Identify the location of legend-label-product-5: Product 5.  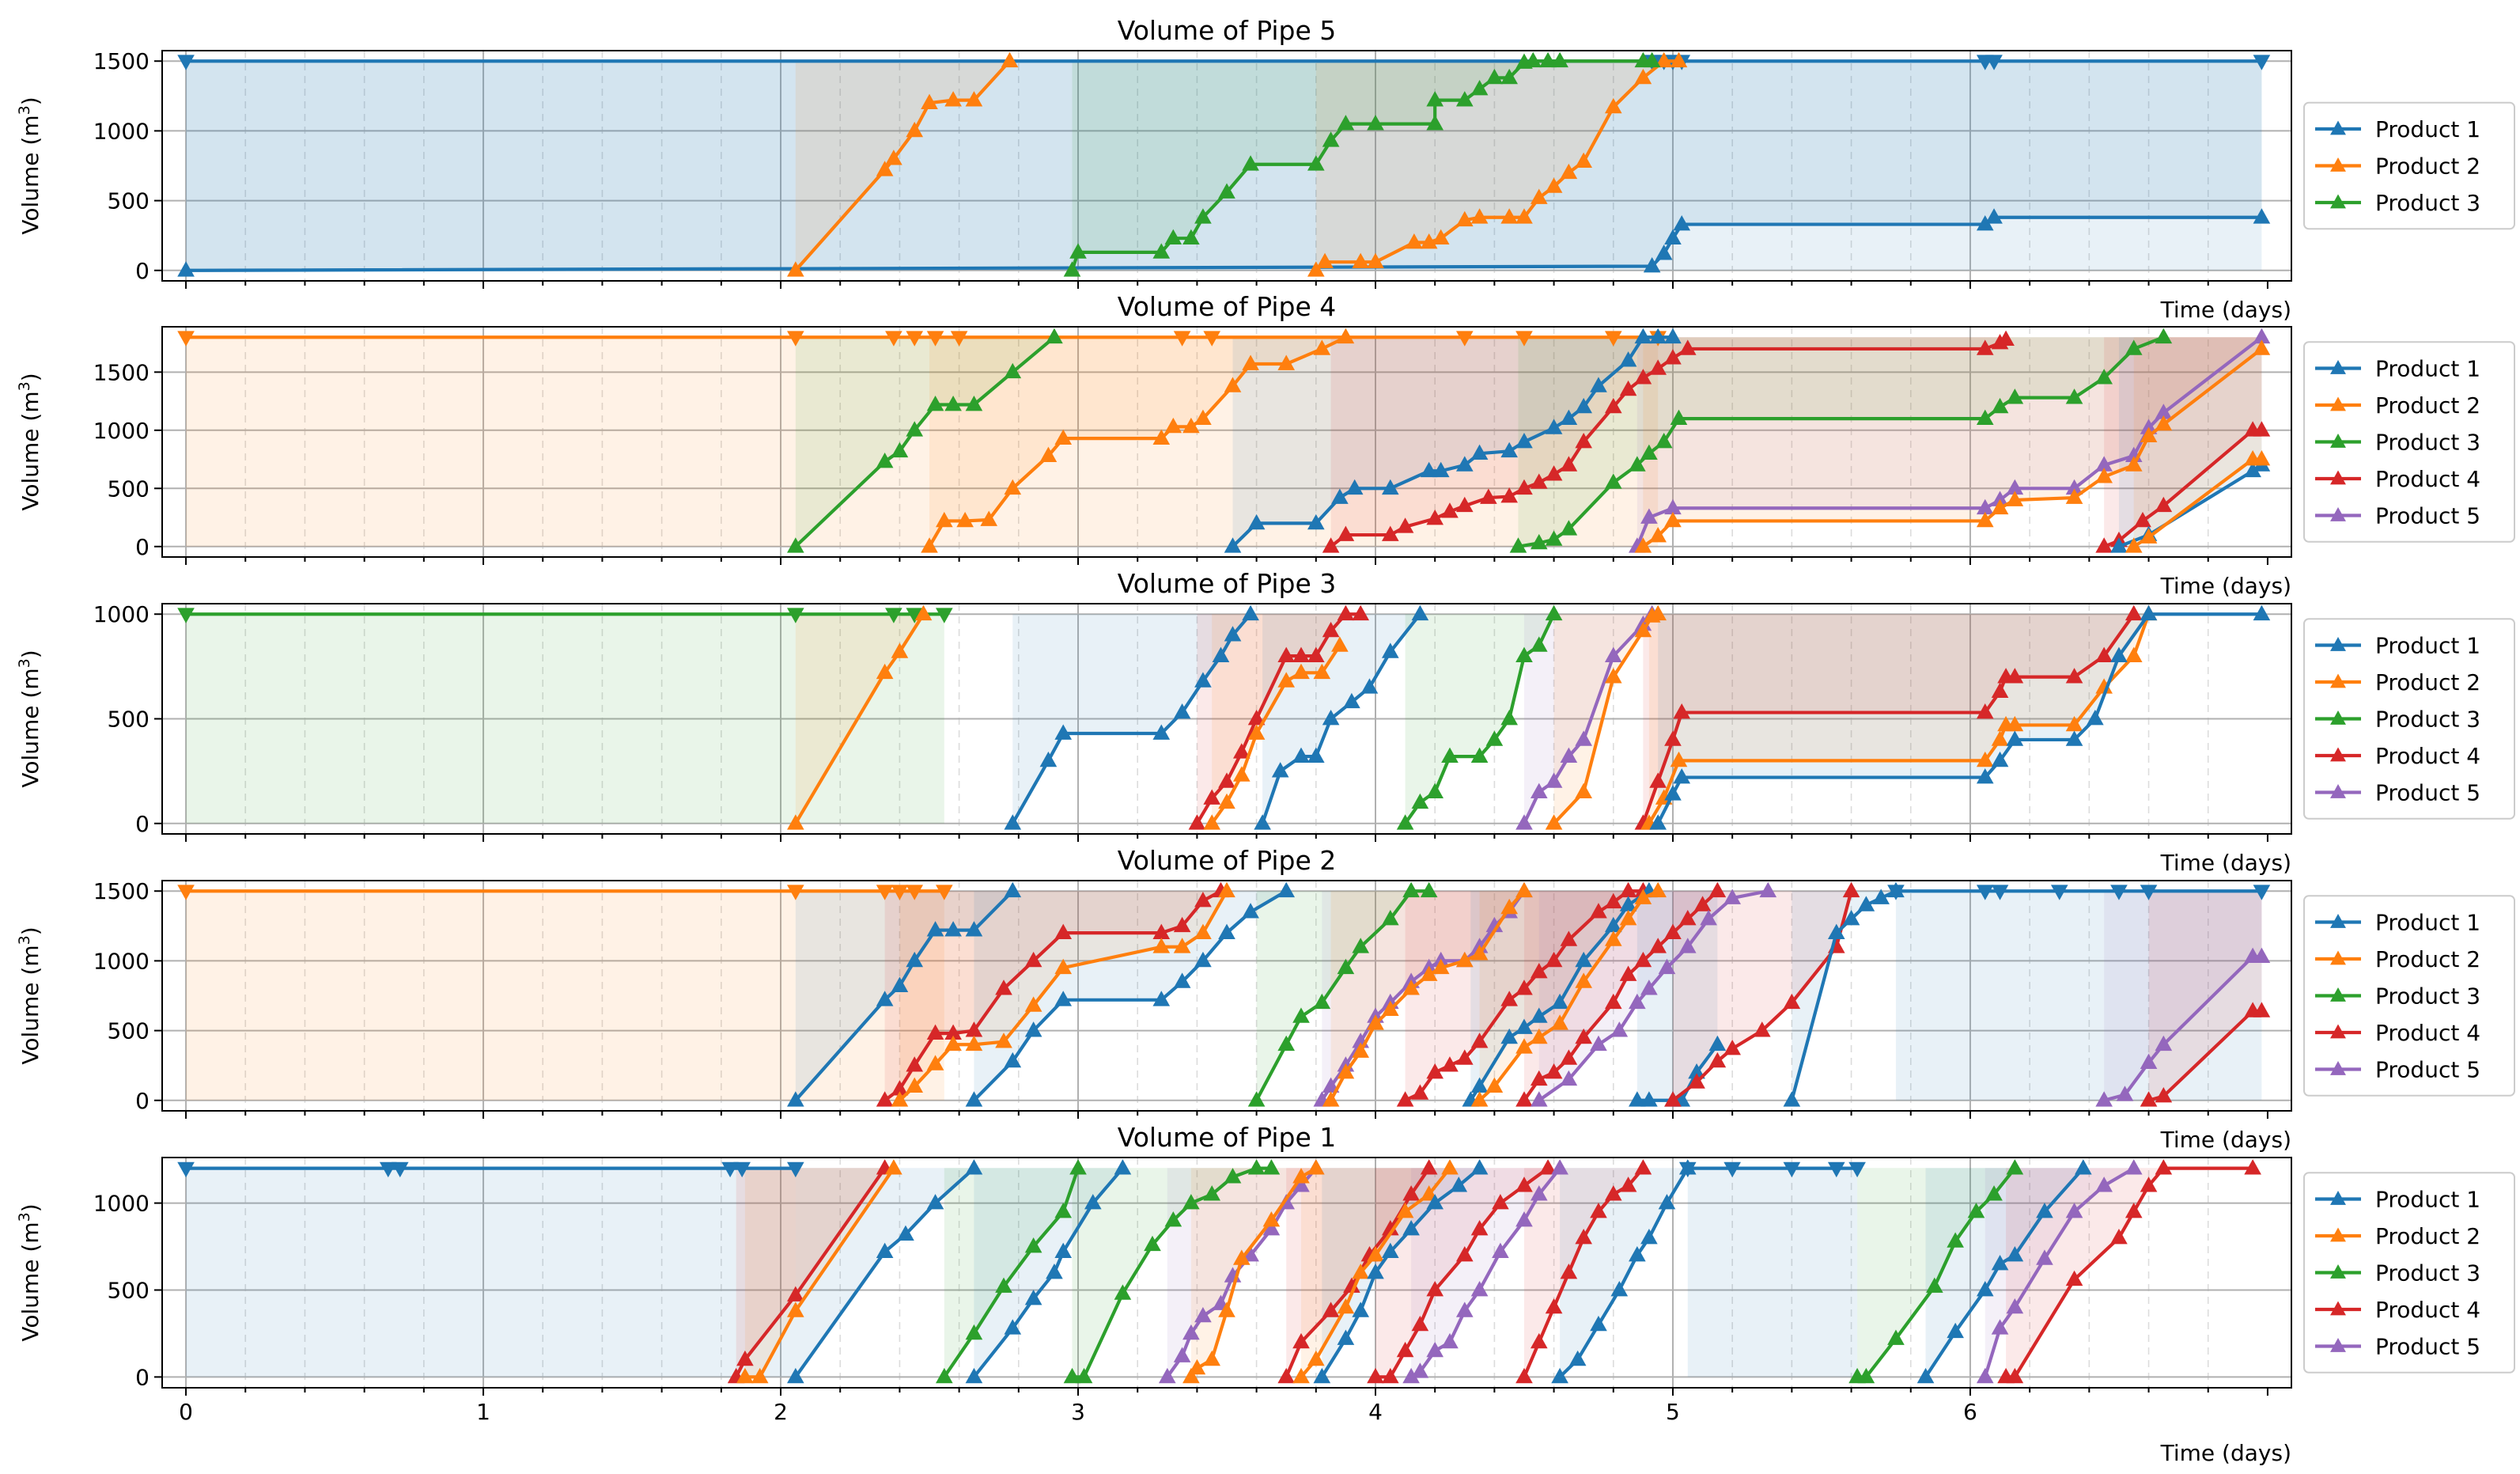
(2427, 516).